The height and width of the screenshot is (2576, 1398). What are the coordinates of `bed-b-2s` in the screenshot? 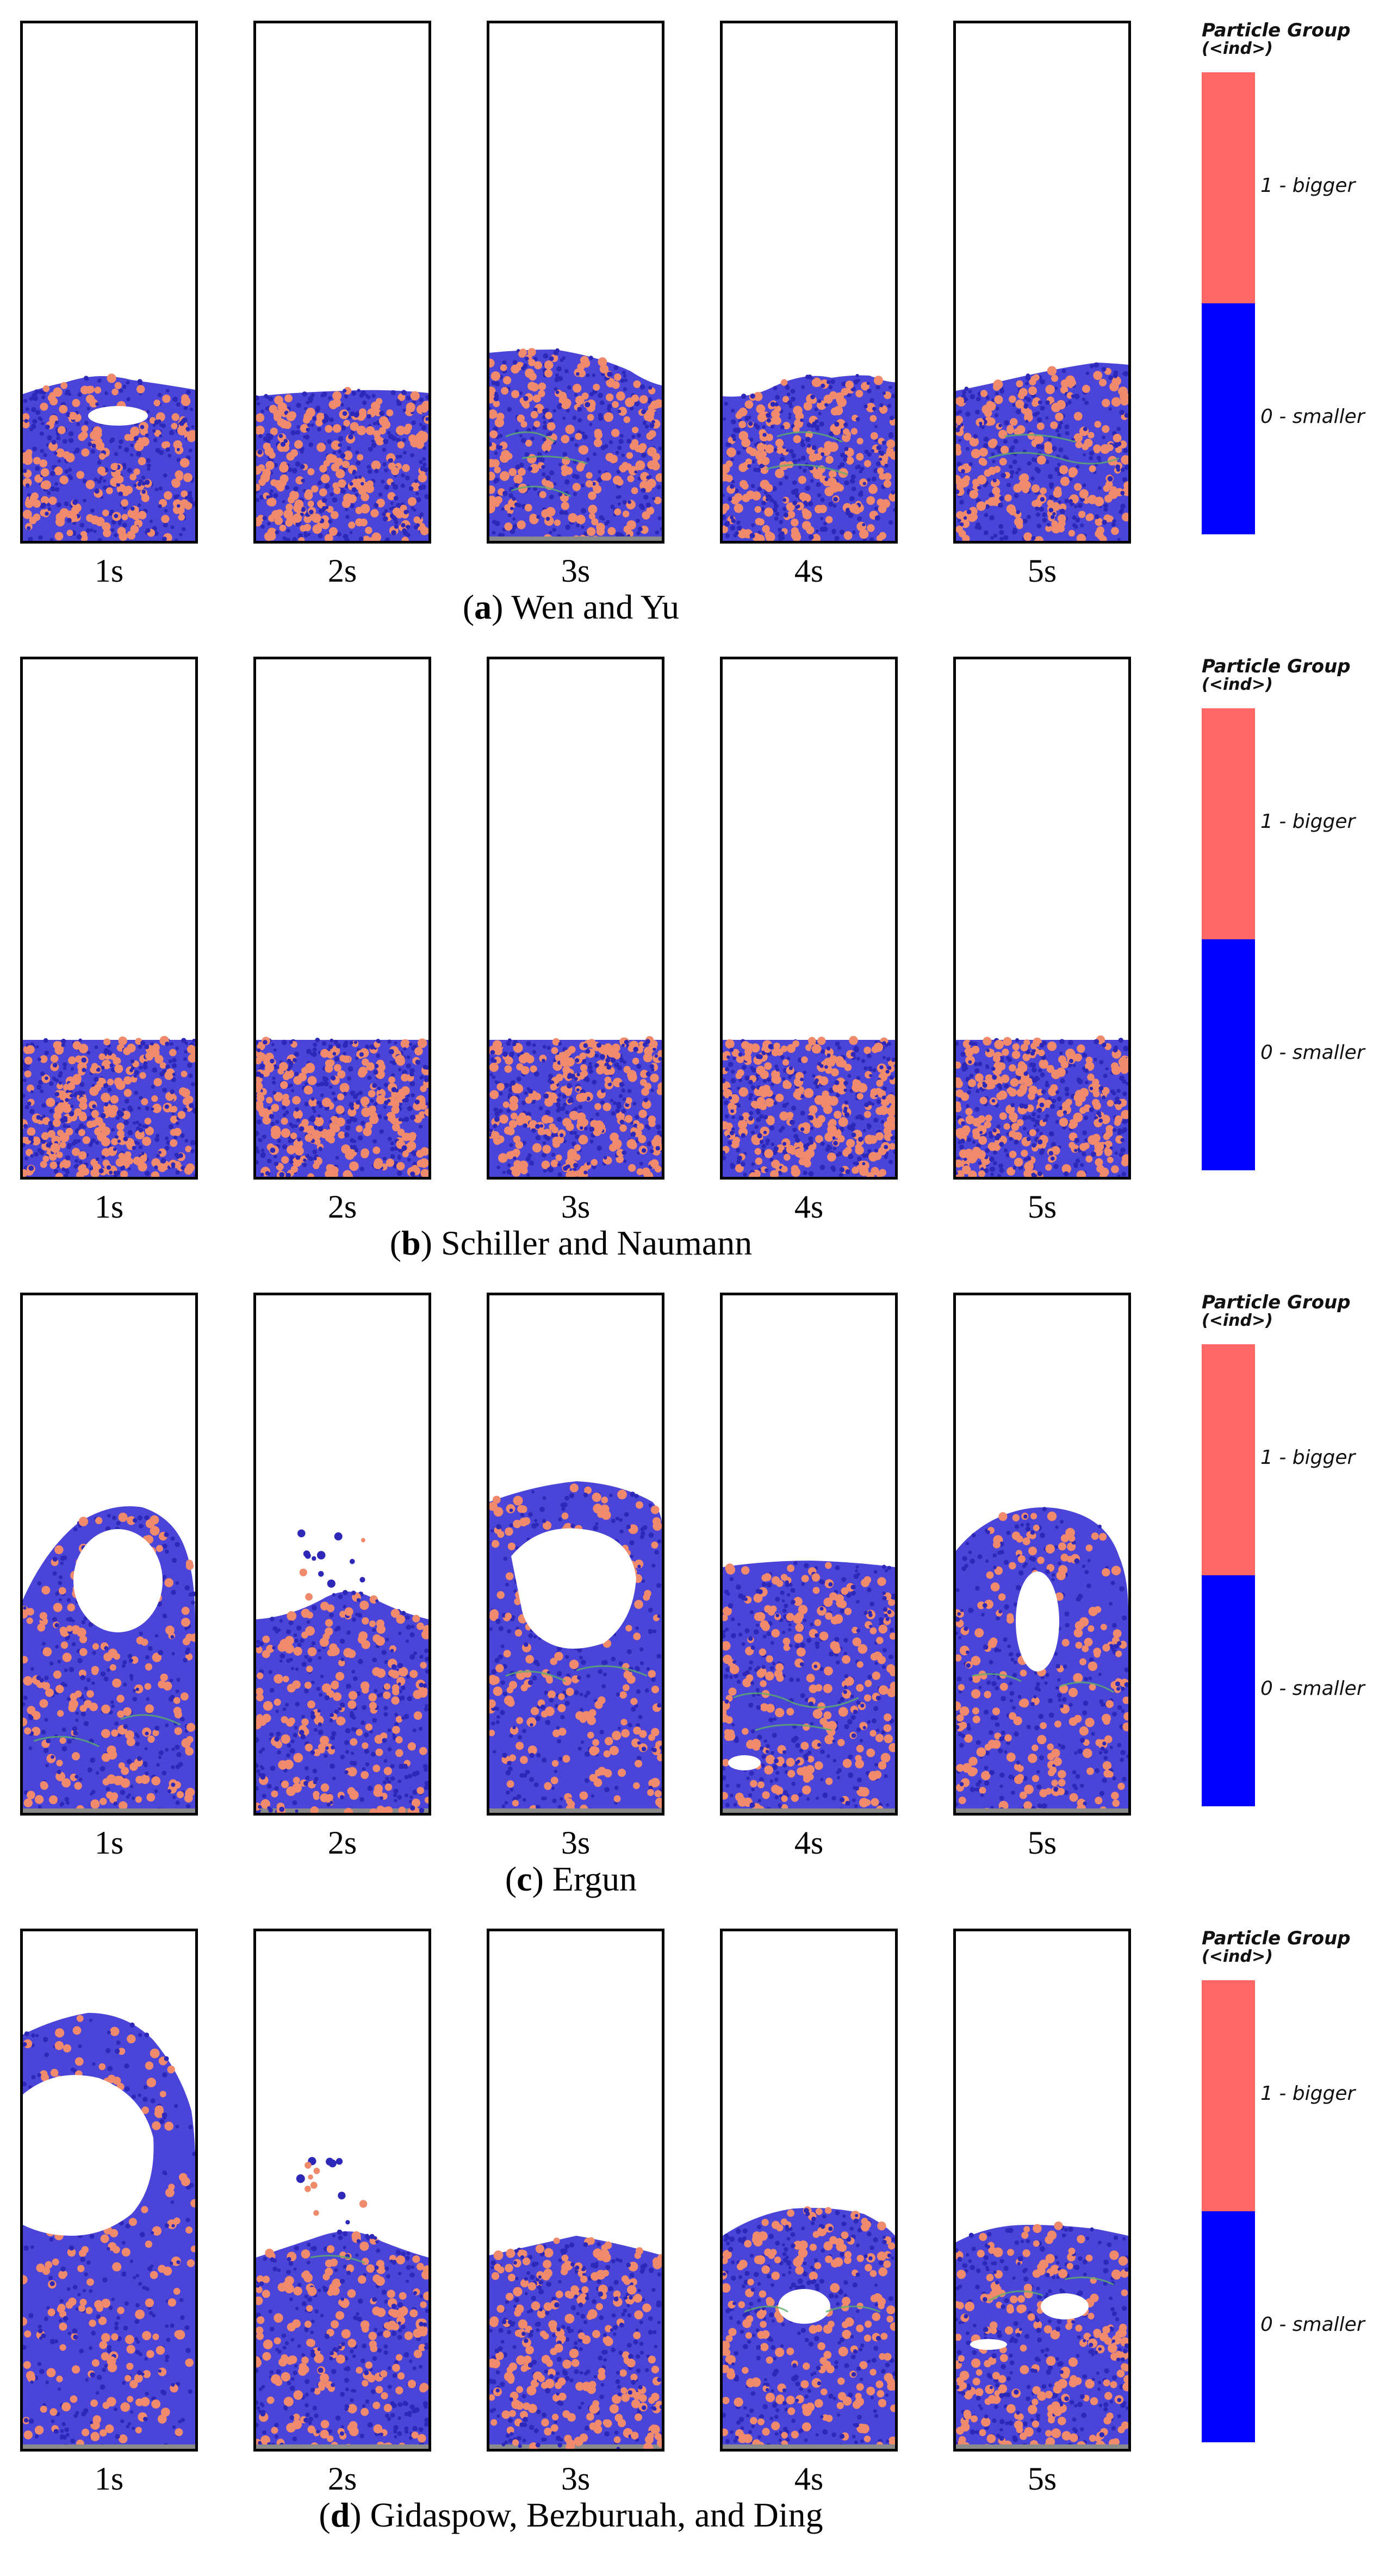 It's located at (342, 1107).